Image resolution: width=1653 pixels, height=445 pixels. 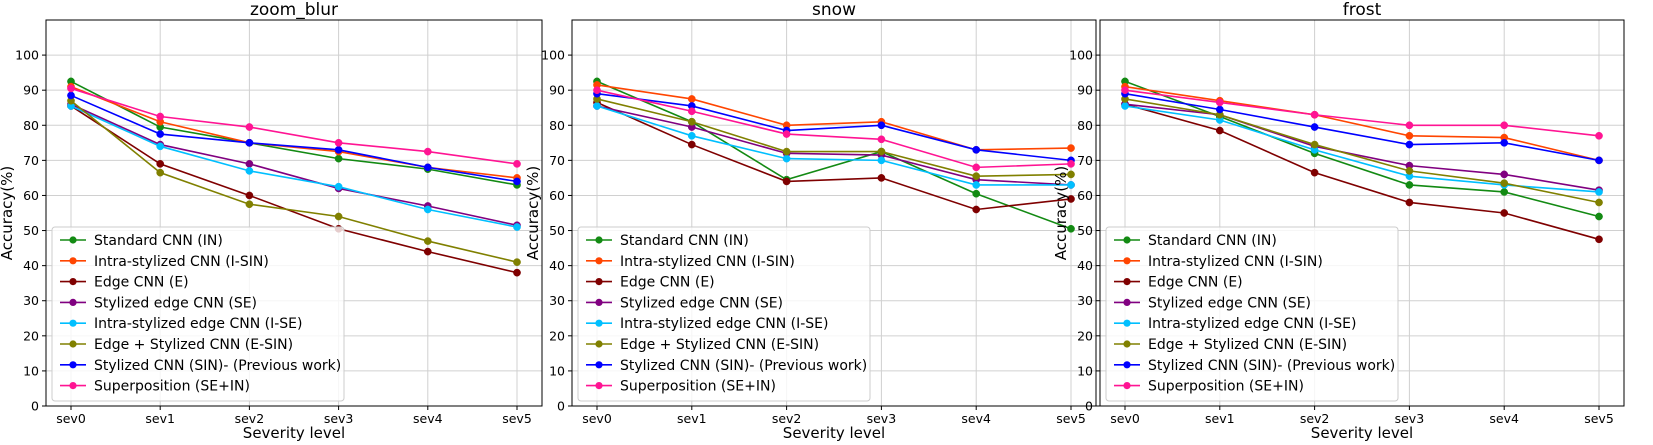 What do you see at coordinates (743, 366) in the screenshot?
I see `legend-label: Stylized CNN (SIN)- (Previous work)` at bounding box center [743, 366].